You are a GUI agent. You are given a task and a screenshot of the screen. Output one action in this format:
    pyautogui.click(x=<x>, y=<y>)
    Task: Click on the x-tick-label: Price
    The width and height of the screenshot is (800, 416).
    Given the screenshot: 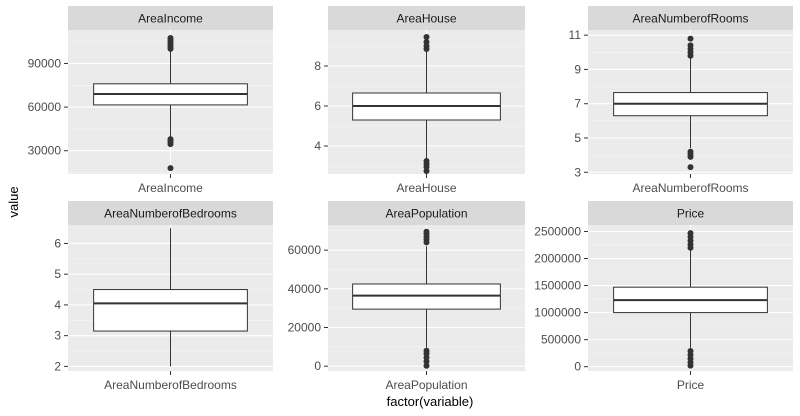 What is the action you would take?
    pyautogui.click(x=691, y=385)
    